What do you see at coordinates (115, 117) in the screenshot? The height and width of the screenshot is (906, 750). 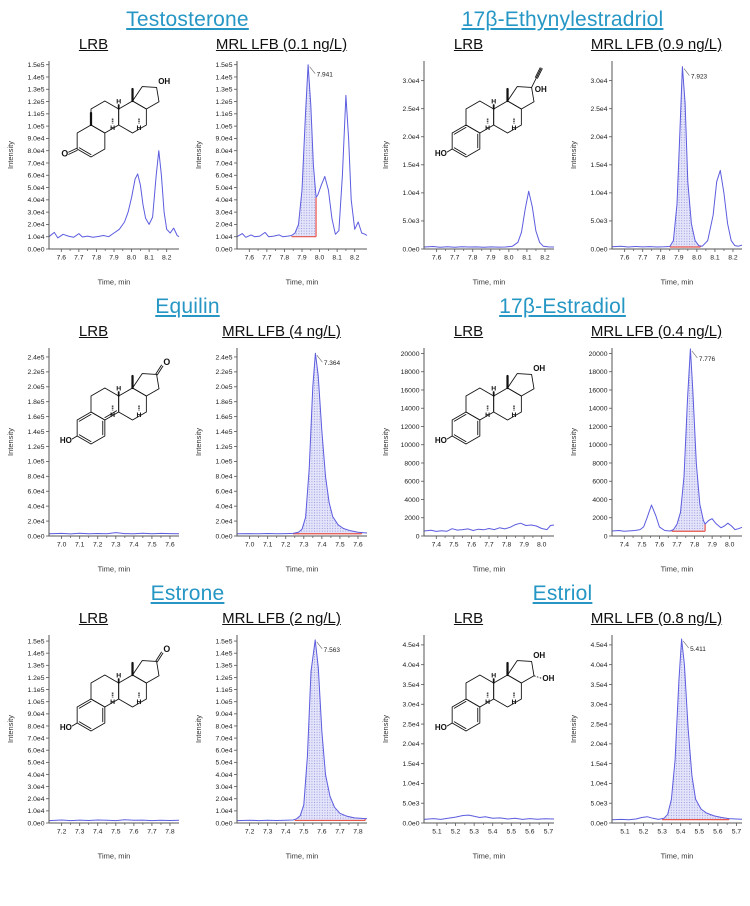 I see `molecule-structure: O OH H H H` at bounding box center [115, 117].